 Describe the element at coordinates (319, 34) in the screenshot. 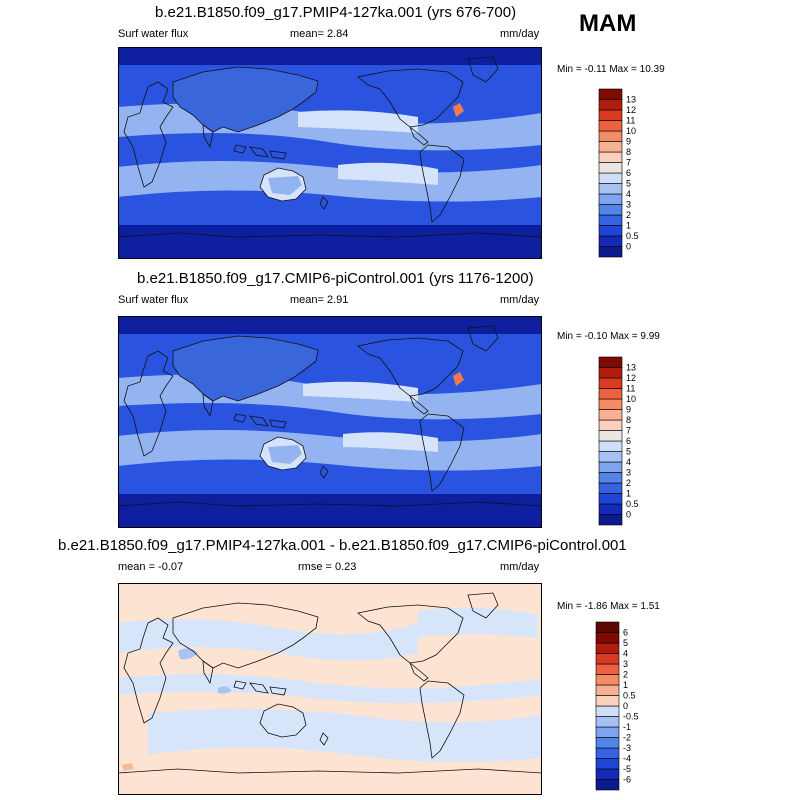

I see `panel1-mean-label: mean= 2.84` at that location.